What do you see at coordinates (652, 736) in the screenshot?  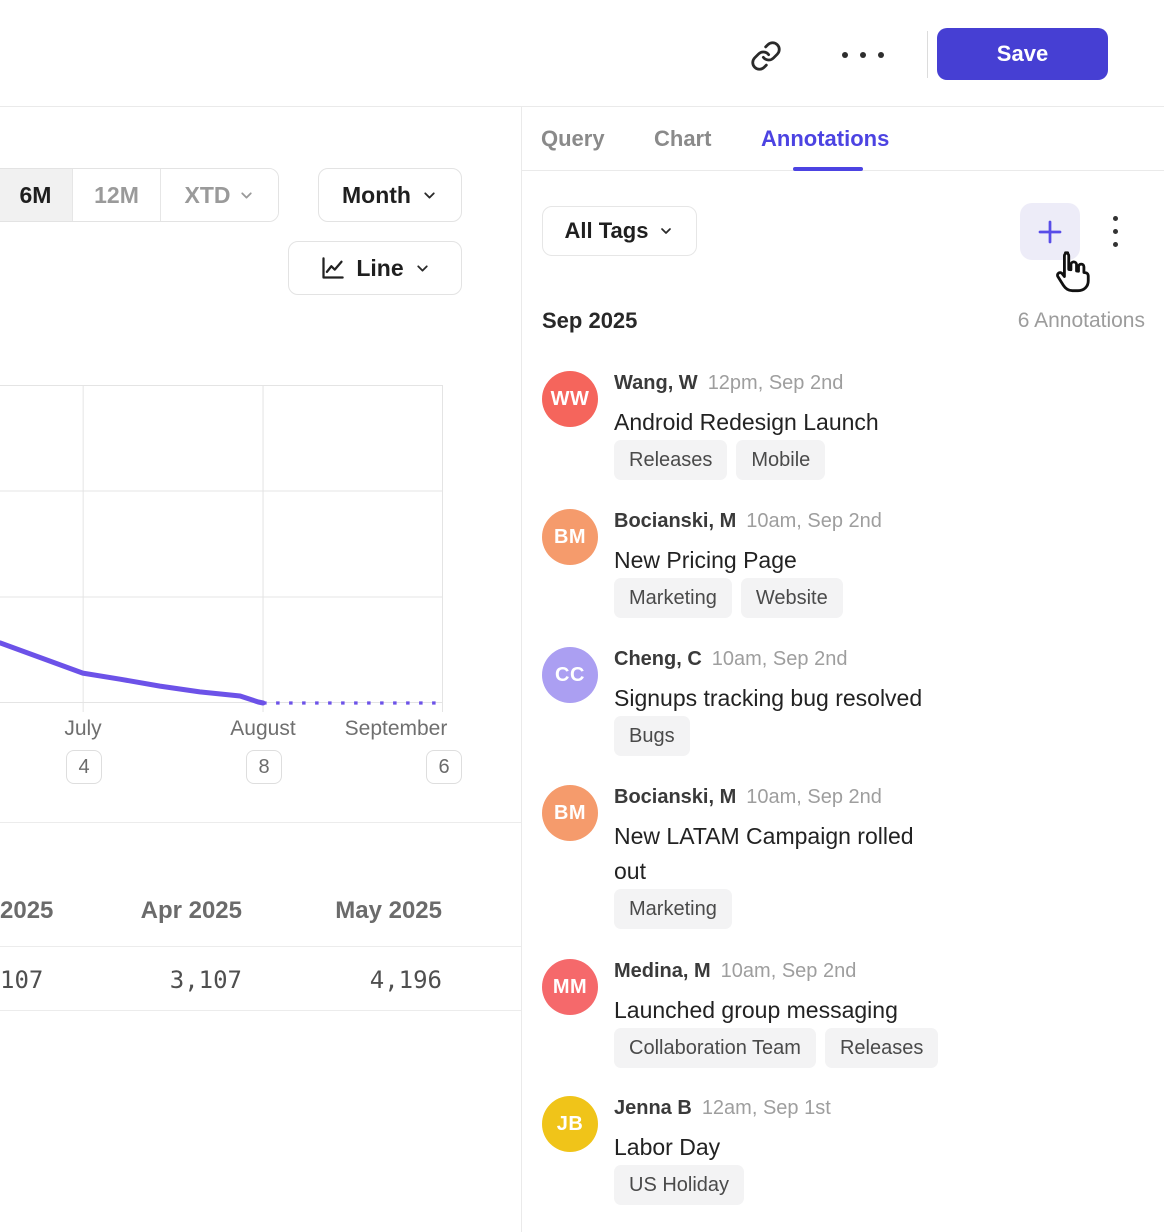 I see `annotation-tag: Bugs` at bounding box center [652, 736].